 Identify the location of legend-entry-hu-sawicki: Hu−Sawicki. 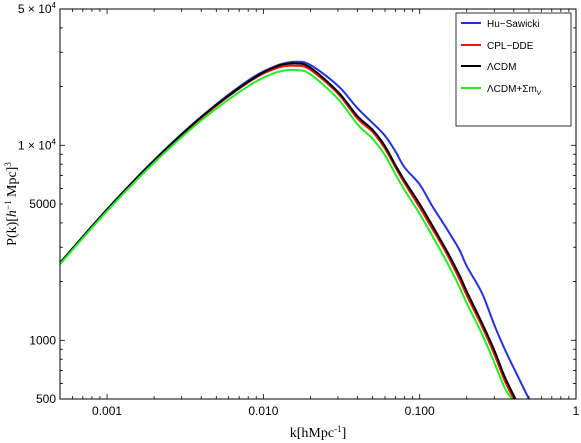
(500, 24).